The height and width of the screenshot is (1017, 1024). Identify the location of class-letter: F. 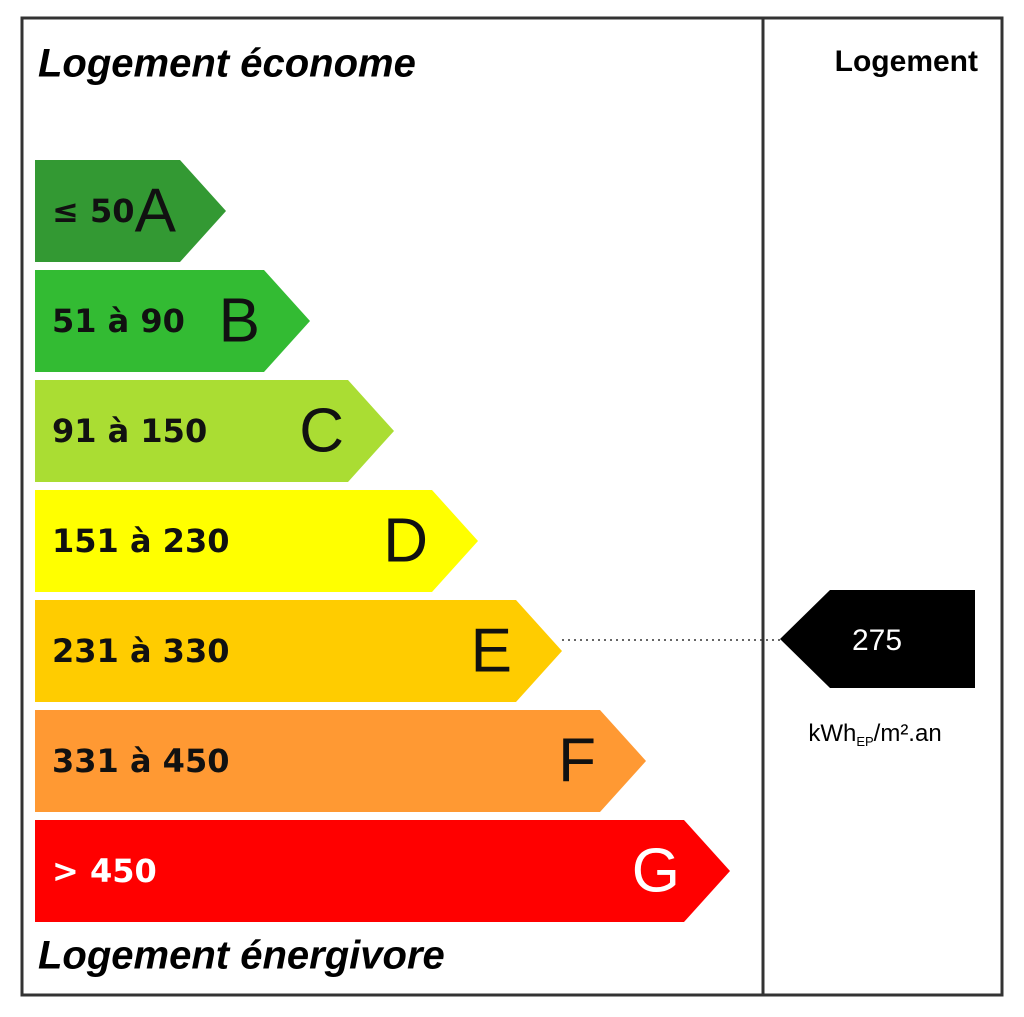
(577, 760).